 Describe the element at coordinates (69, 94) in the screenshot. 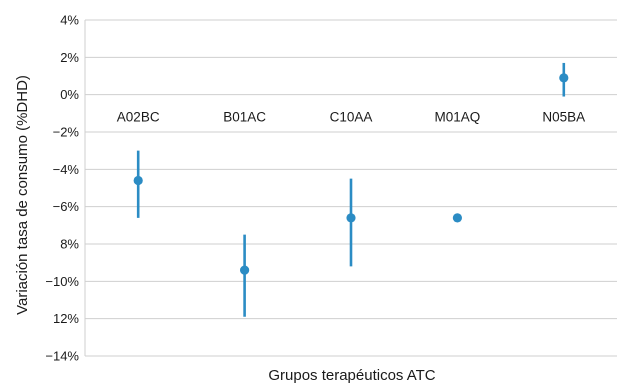

I see `y-tick-label: 0%` at that location.